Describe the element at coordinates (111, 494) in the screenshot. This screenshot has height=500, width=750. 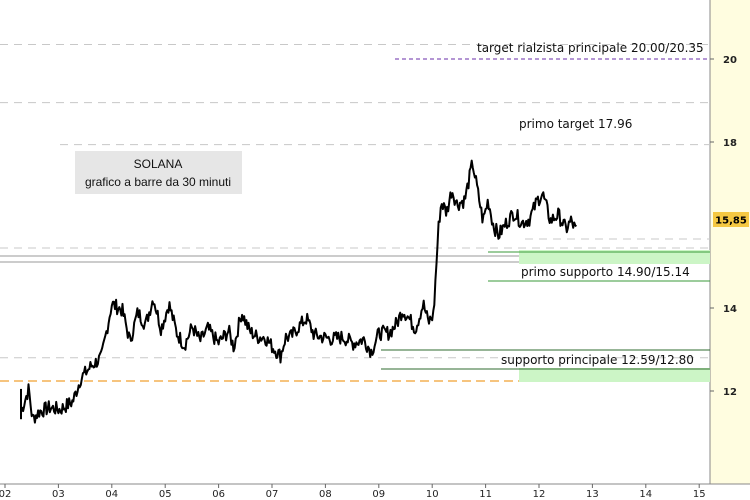
I see `x-tick-label: 04` at that location.